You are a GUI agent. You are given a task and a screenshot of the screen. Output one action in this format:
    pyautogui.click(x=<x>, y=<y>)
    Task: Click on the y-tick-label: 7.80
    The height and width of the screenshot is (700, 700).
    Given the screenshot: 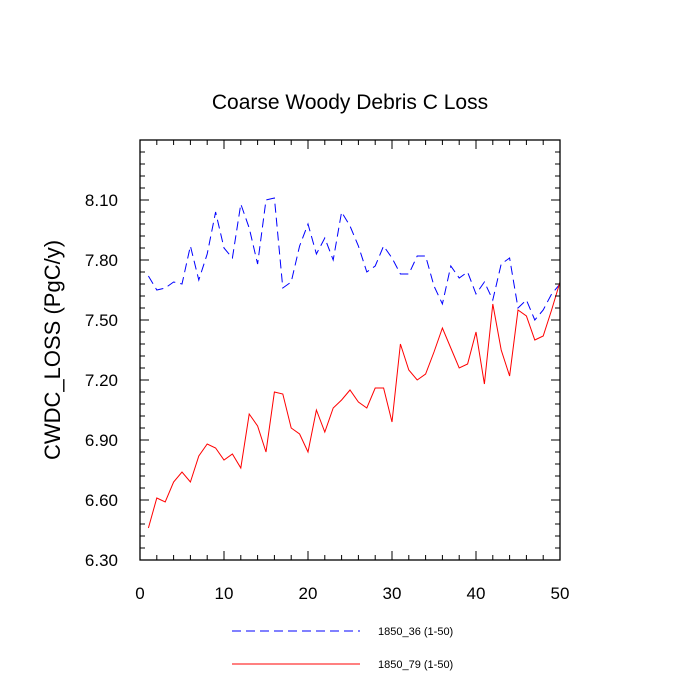 What is the action you would take?
    pyautogui.click(x=101, y=260)
    